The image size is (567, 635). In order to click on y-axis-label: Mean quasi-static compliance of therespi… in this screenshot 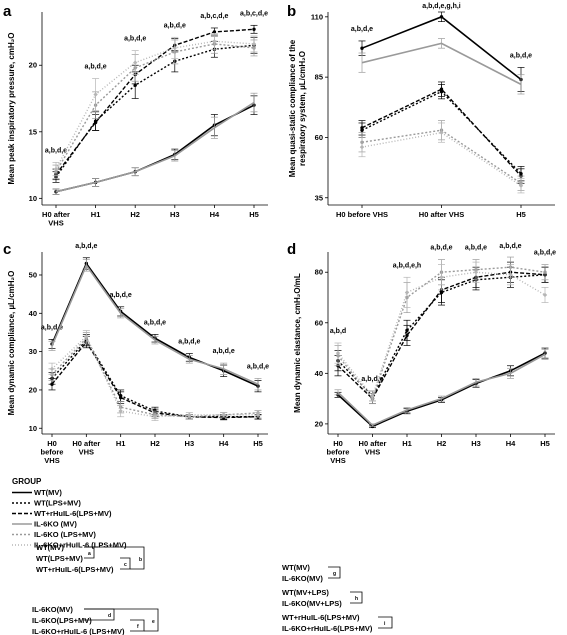, I will do `click(297, 108)`.